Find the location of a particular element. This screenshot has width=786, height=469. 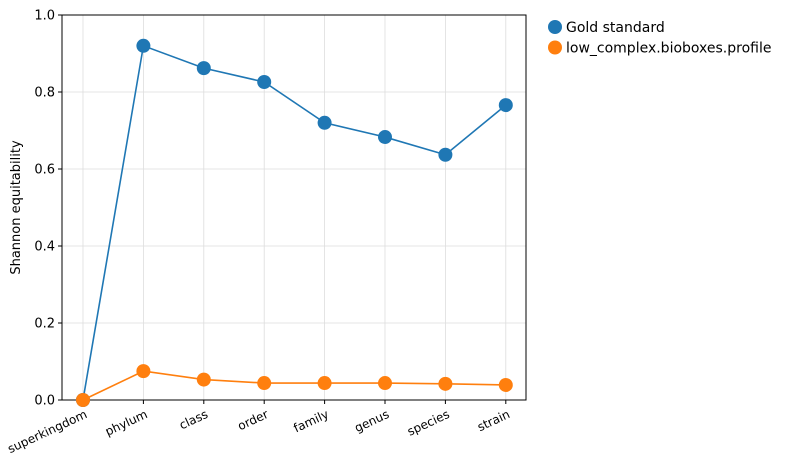

x-tick-label: phylum is located at coordinates (126, 423).